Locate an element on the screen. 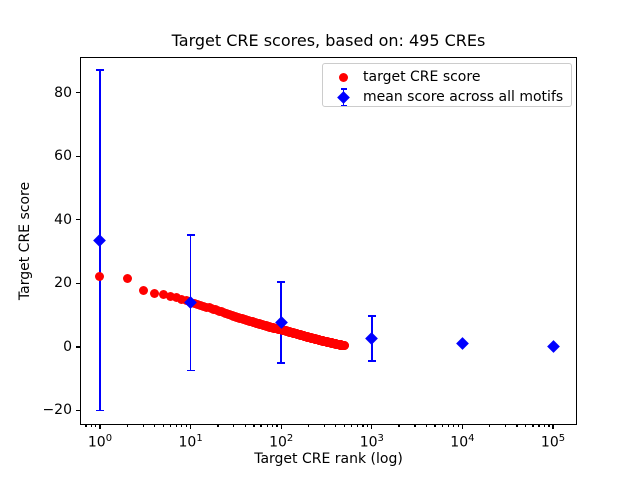  x-axis-label: Target CRE rank (log) is located at coordinates (328, 459).